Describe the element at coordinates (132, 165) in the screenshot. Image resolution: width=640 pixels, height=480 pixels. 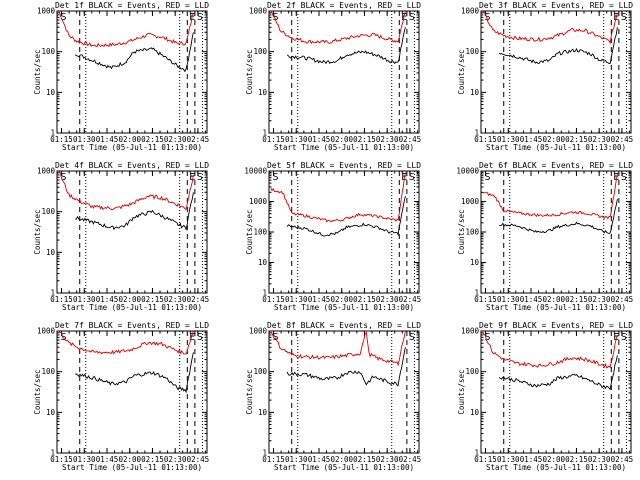
I see `chart-title: Det 4f BLACK = Events, RED = LLD` at that location.